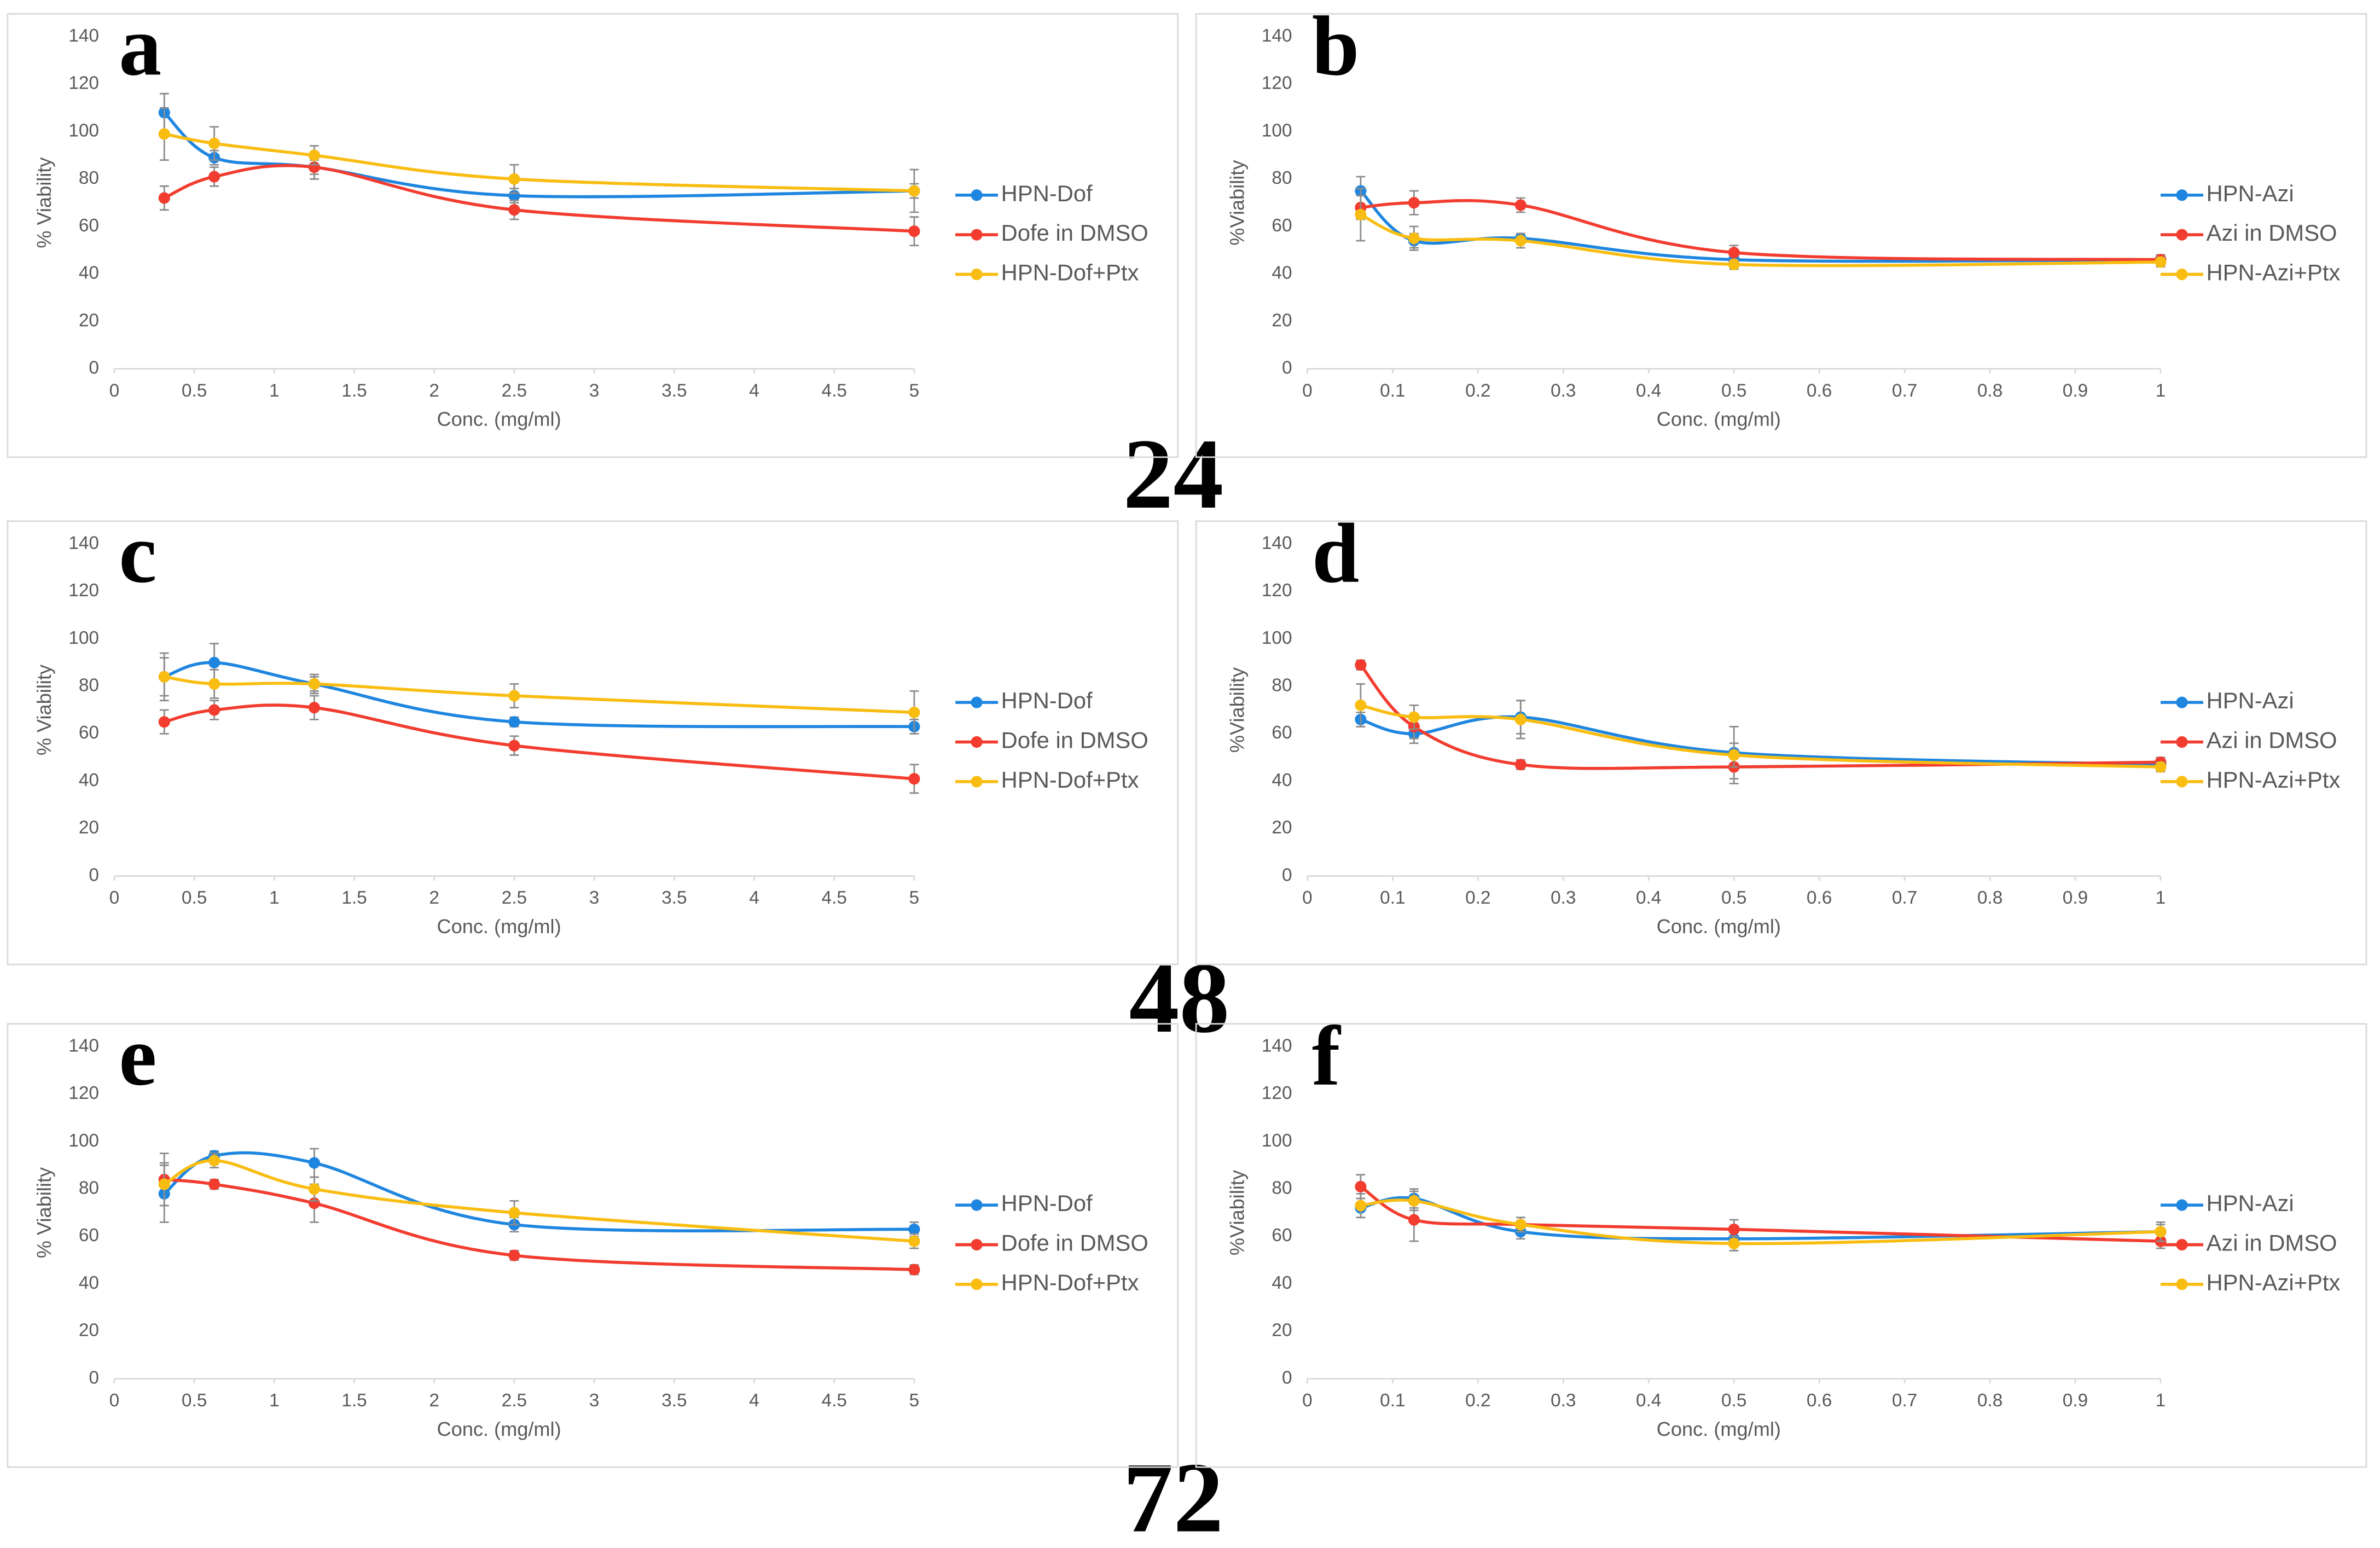 The image size is (2380, 1548). What do you see at coordinates (754, 1401) in the screenshot?
I see `x-tick-label: 4` at bounding box center [754, 1401].